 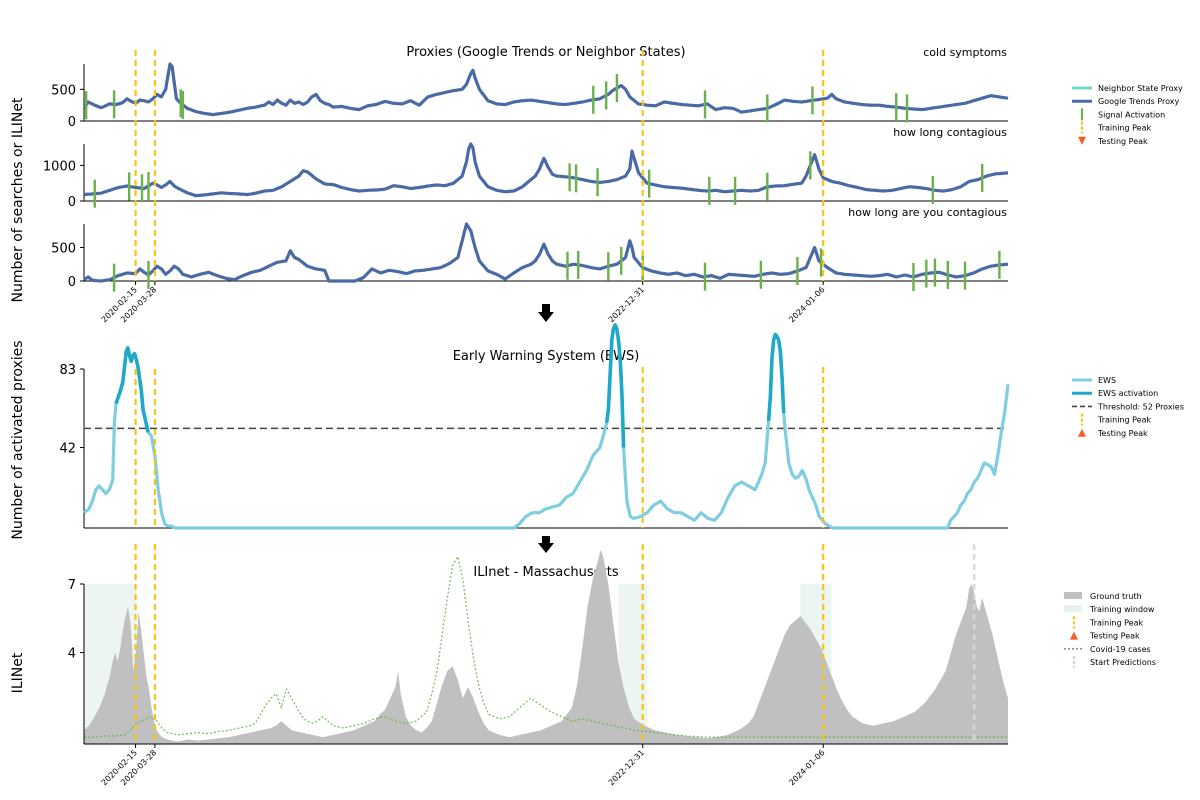 I want to click on subplot-name-how-long-are-you-contagious: how long are you contagious, so click(x=927, y=212).